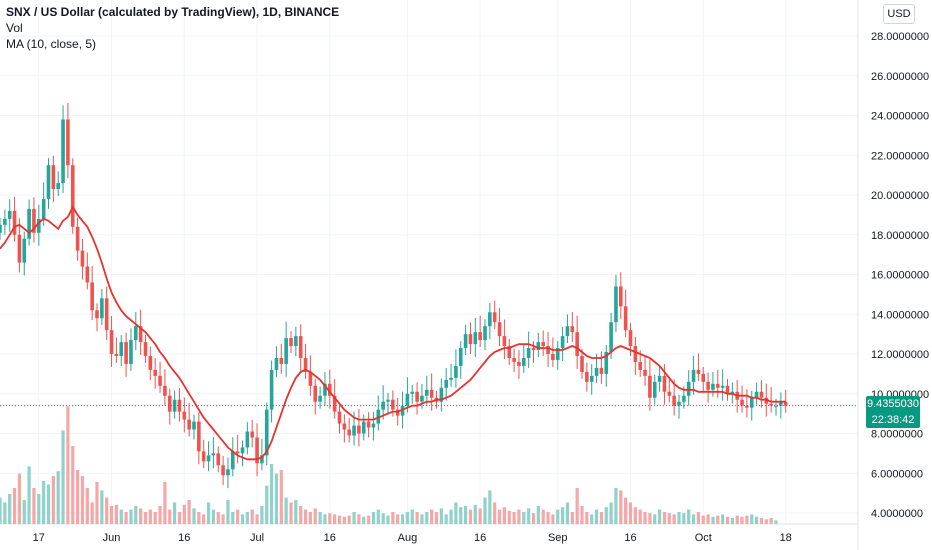 The image size is (932, 550). What do you see at coordinates (900, 315) in the screenshot?
I see `price-axis-label: 14.0000000` at bounding box center [900, 315].